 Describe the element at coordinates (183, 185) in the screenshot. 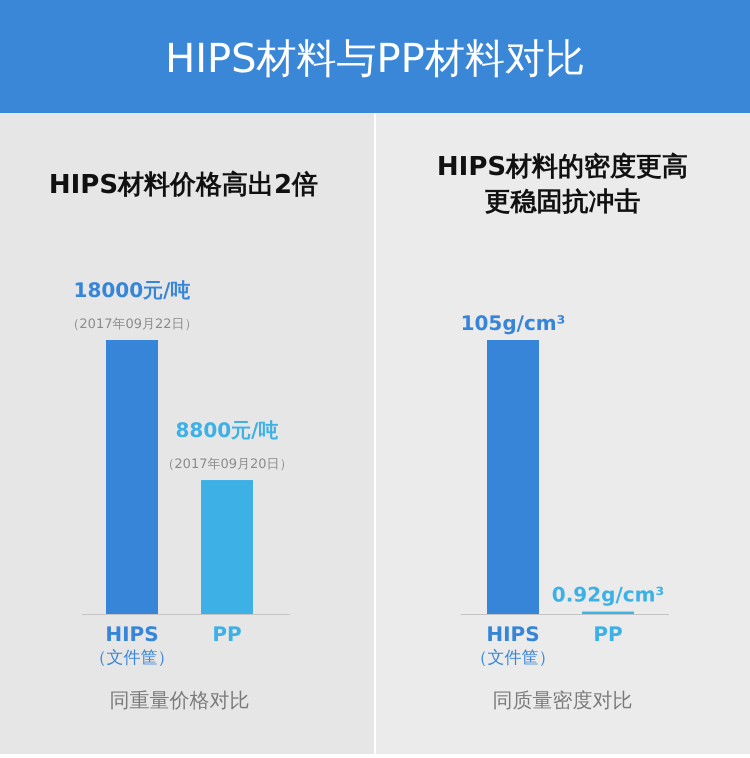

I see `chart-subtitle: HIPS材料价格高出2倍` at that location.